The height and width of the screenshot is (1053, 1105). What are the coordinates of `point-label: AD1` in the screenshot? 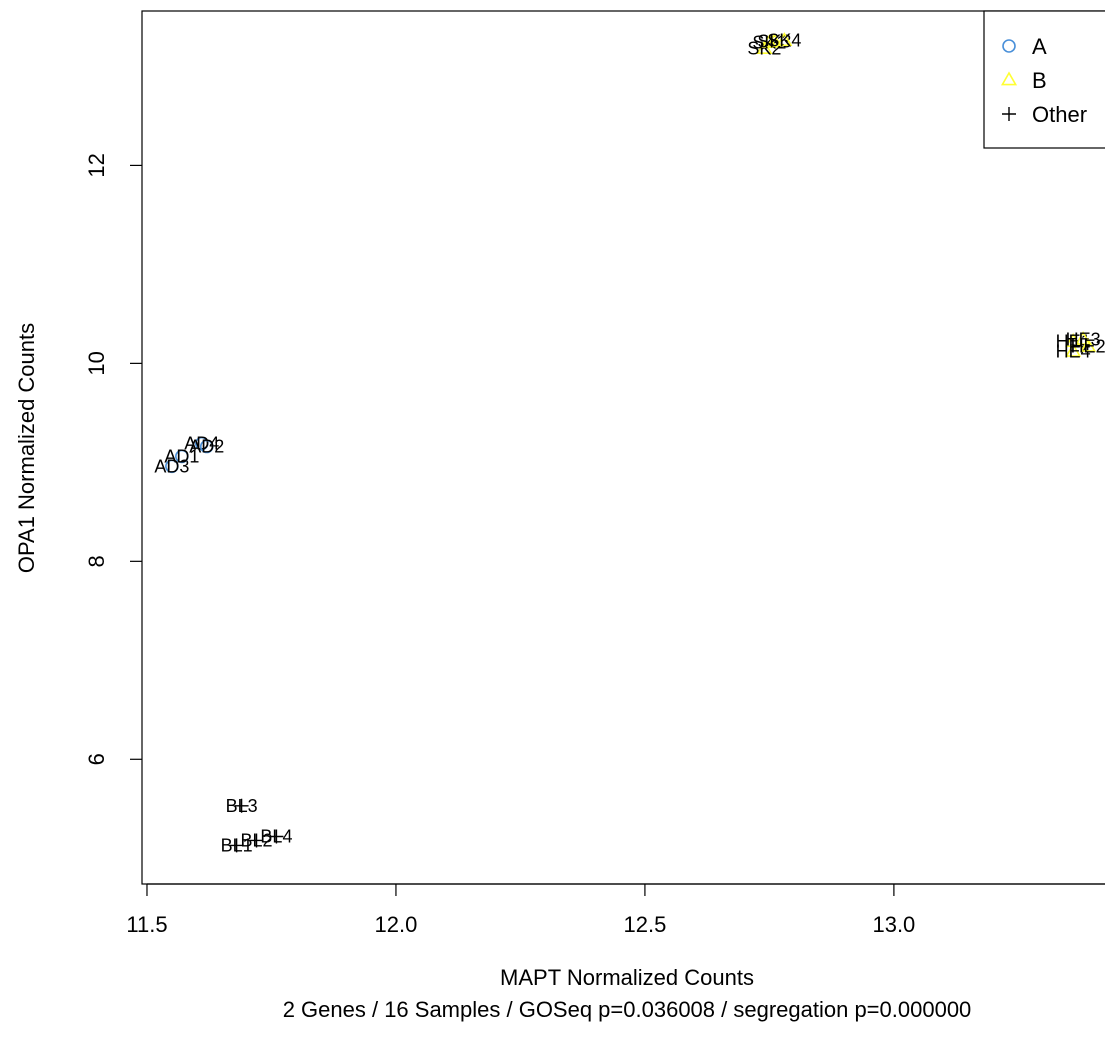 It's located at (181, 456).